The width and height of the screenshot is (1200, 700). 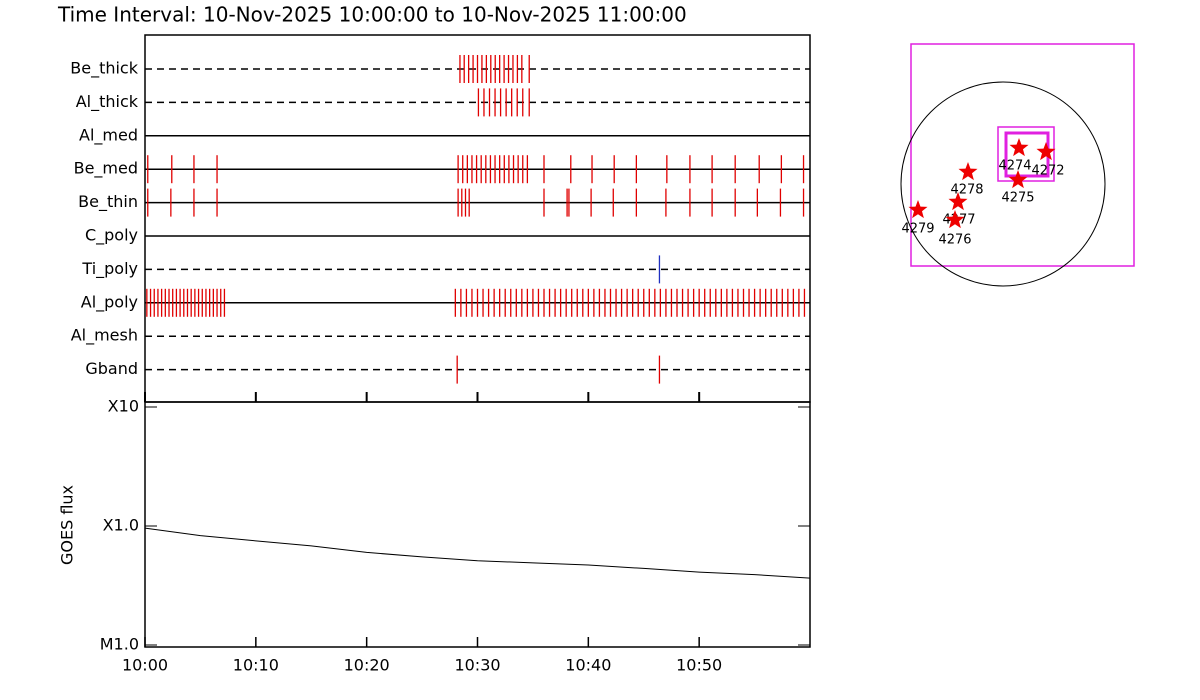 I want to click on x-tick-label: 10:20, so click(x=367, y=665).